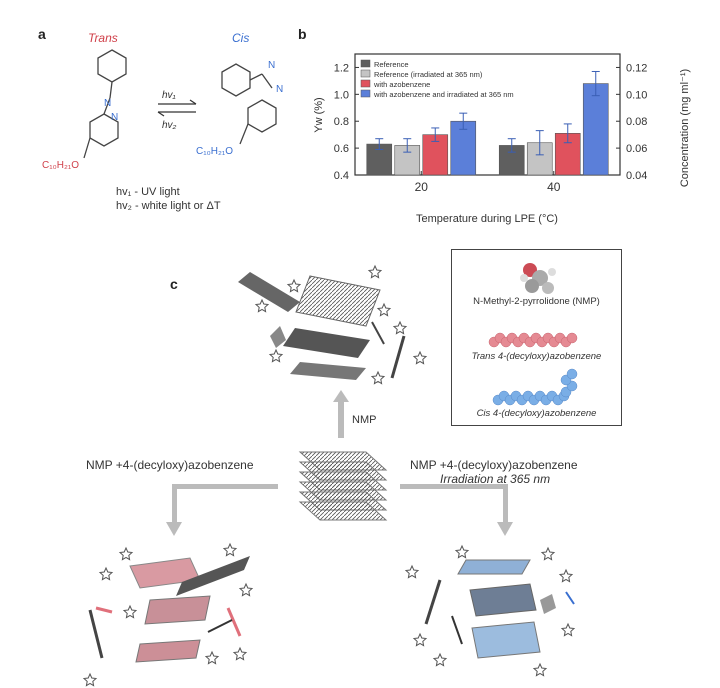 This screenshot has height=688, width=720. Describe the element at coordinates (215, 151) in the screenshot. I see `cis-substituent: C₁₀H₂₁O` at that location.